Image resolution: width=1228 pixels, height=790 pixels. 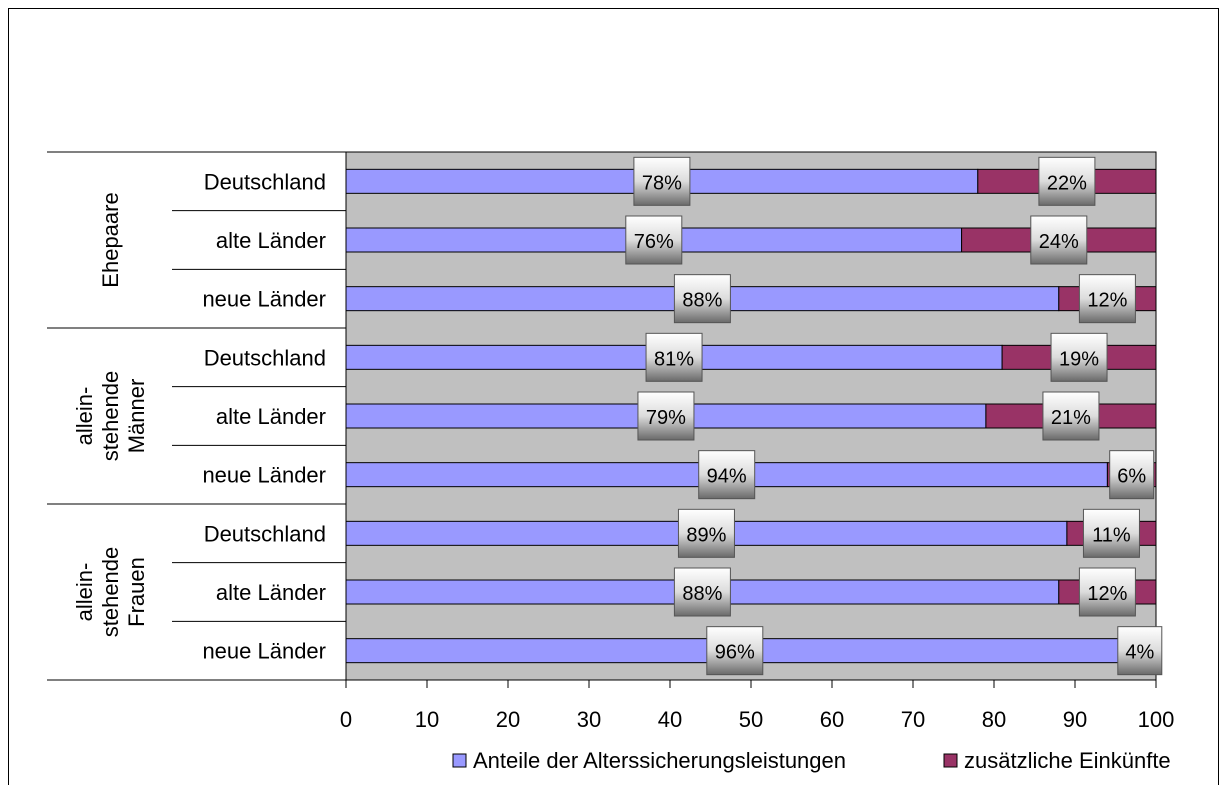 I want to click on x-tick-label: 40, so click(x=670, y=719).